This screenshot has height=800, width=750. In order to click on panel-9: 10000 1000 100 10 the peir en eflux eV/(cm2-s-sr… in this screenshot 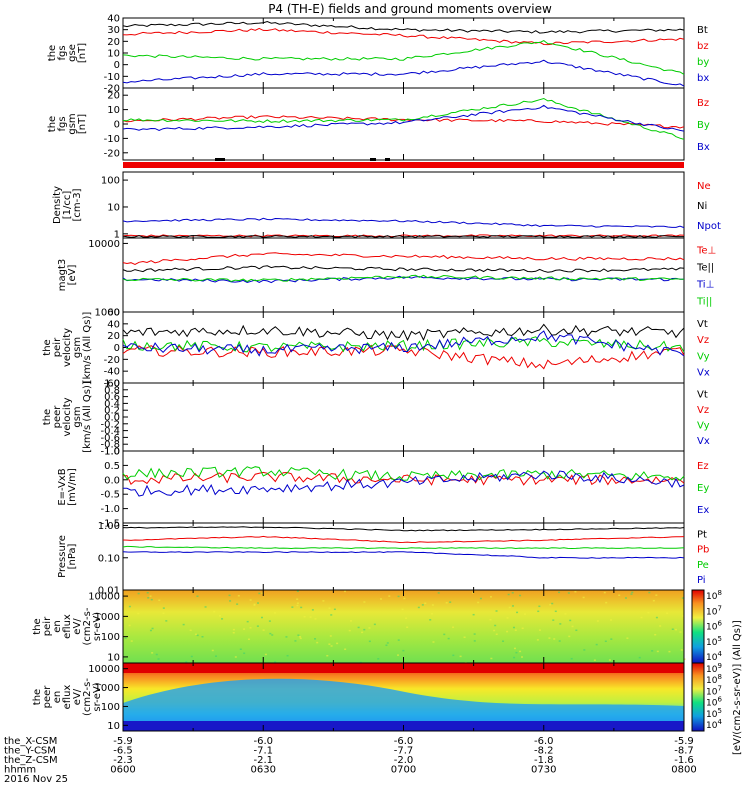, I will do `click(377, 627)`.